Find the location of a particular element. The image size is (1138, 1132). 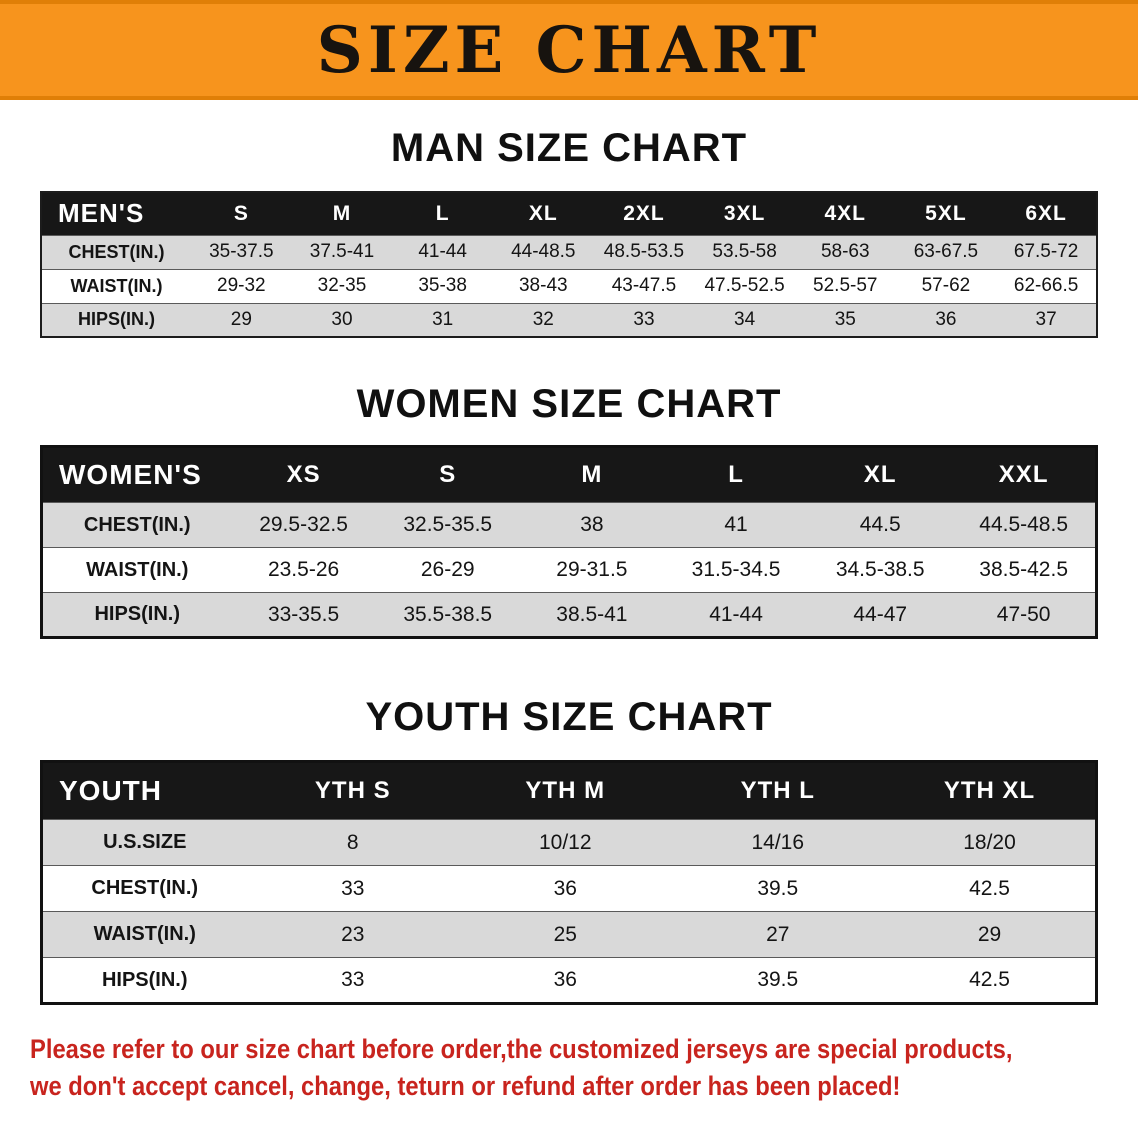

size-value: 18/20 is located at coordinates (989, 842).